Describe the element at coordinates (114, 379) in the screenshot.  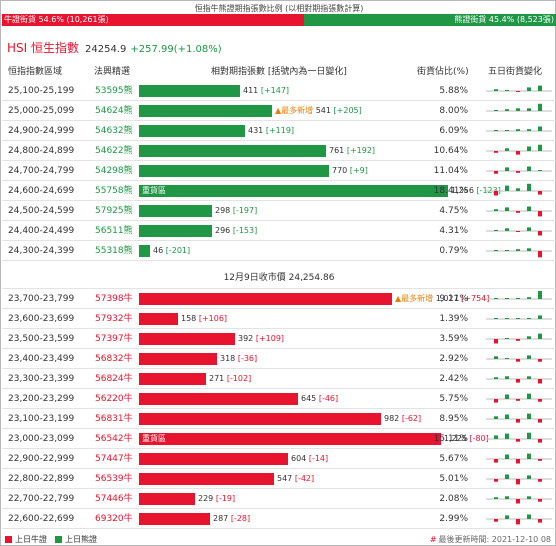
I see `warrant-code-link: 56824牛` at that location.